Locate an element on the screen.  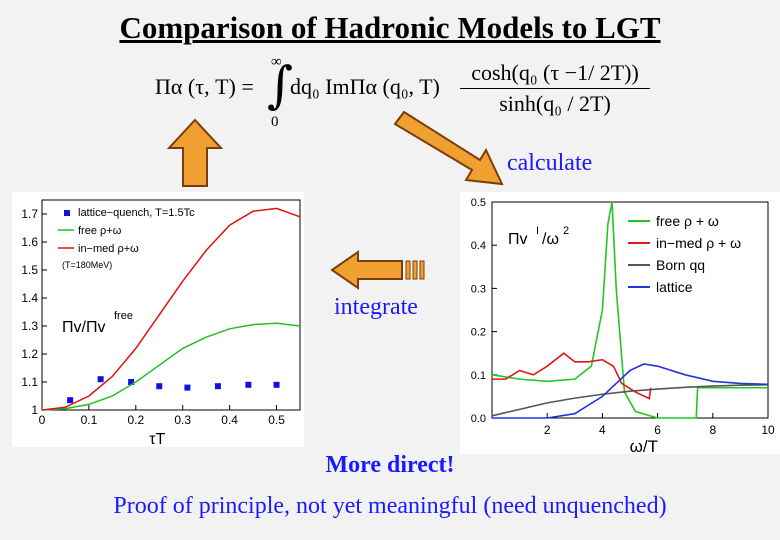
formula-numerator: cosh(q₀ (τ −1/ 2T)) is located at coordinates (555, 74).